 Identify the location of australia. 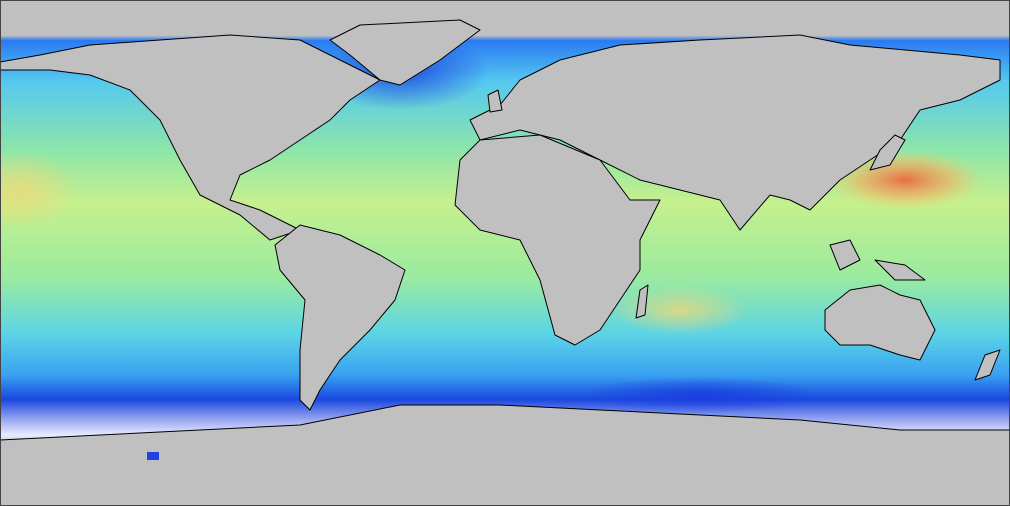
(880, 322).